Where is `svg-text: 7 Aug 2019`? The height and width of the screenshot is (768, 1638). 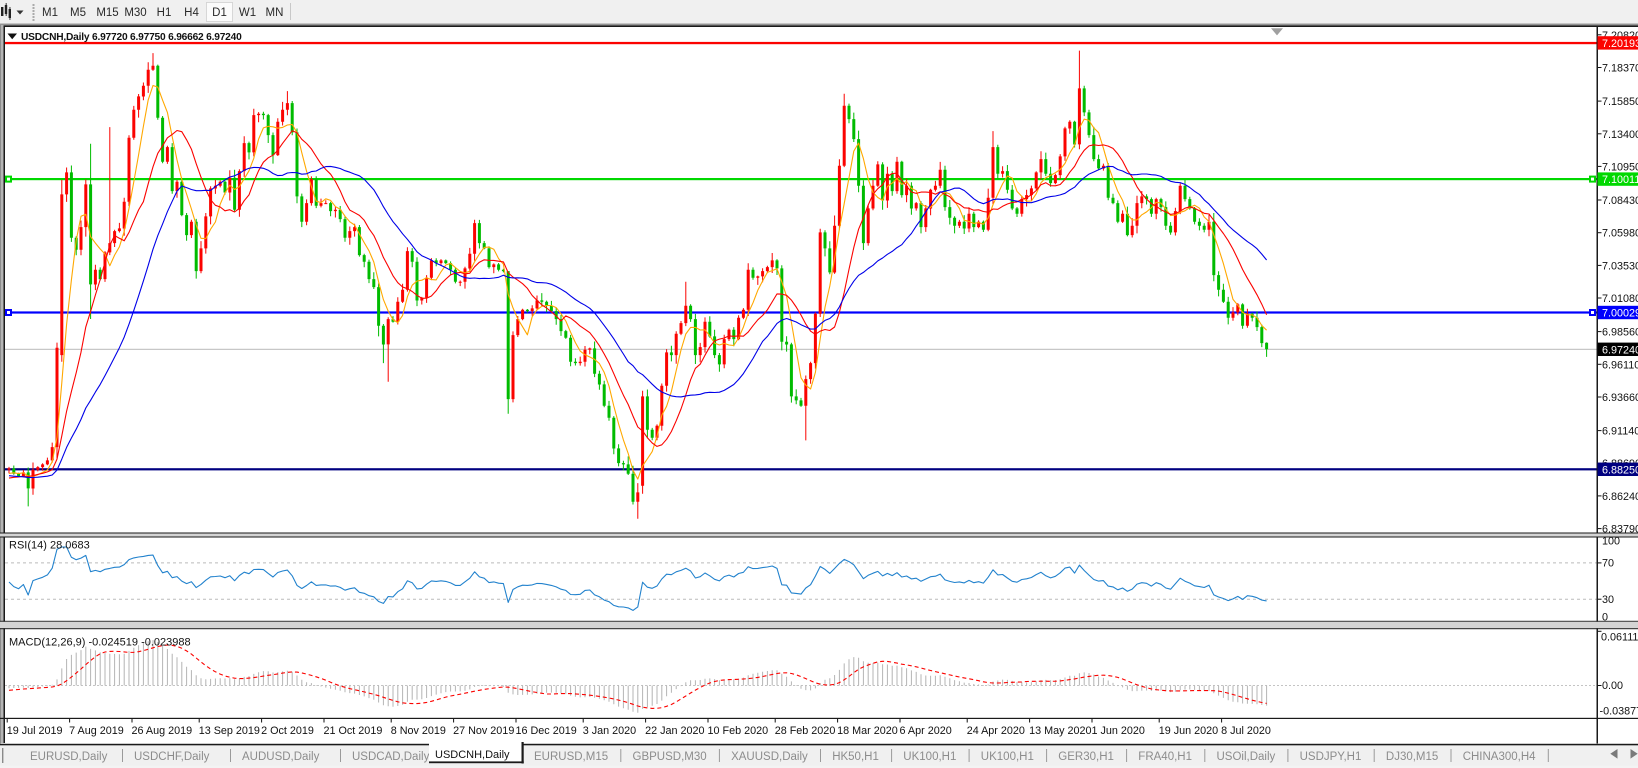 svg-text: 7 Aug 2019 is located at coordinates (96, 731).